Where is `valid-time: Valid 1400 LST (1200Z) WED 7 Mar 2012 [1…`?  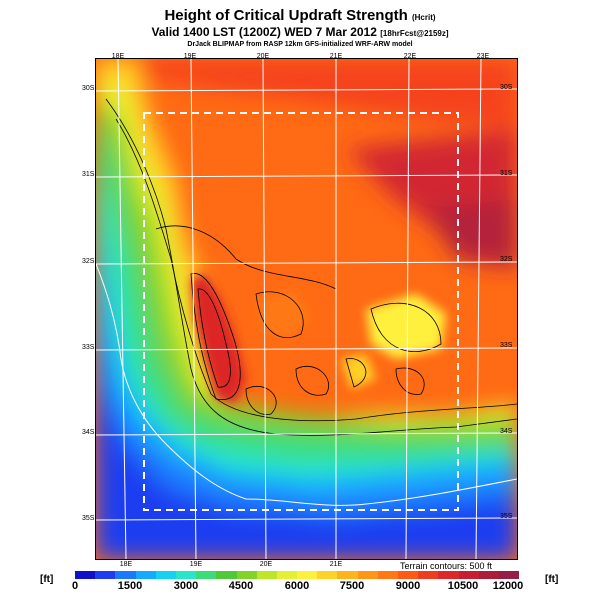 valid-time: Valid 1400 LST (1200Z) WED 7 Mar 2012 [1… is located at coordinates (300, 32).